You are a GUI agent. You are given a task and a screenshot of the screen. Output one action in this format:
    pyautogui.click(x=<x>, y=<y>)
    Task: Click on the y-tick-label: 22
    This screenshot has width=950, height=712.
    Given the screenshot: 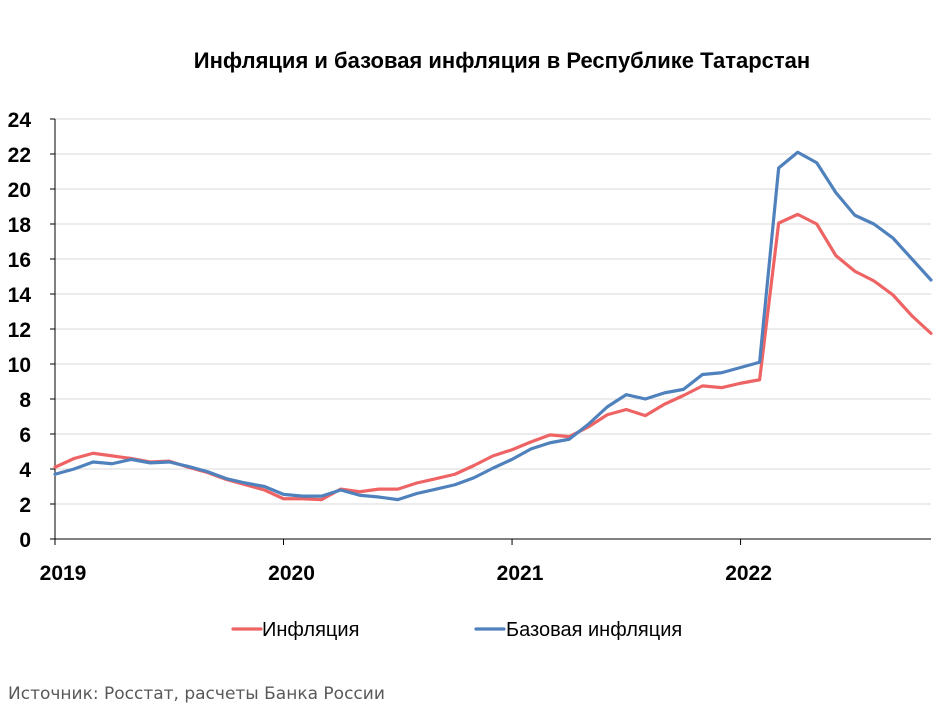 What is the action you would take?
    pyautogui.click(x=19, y=155)
    